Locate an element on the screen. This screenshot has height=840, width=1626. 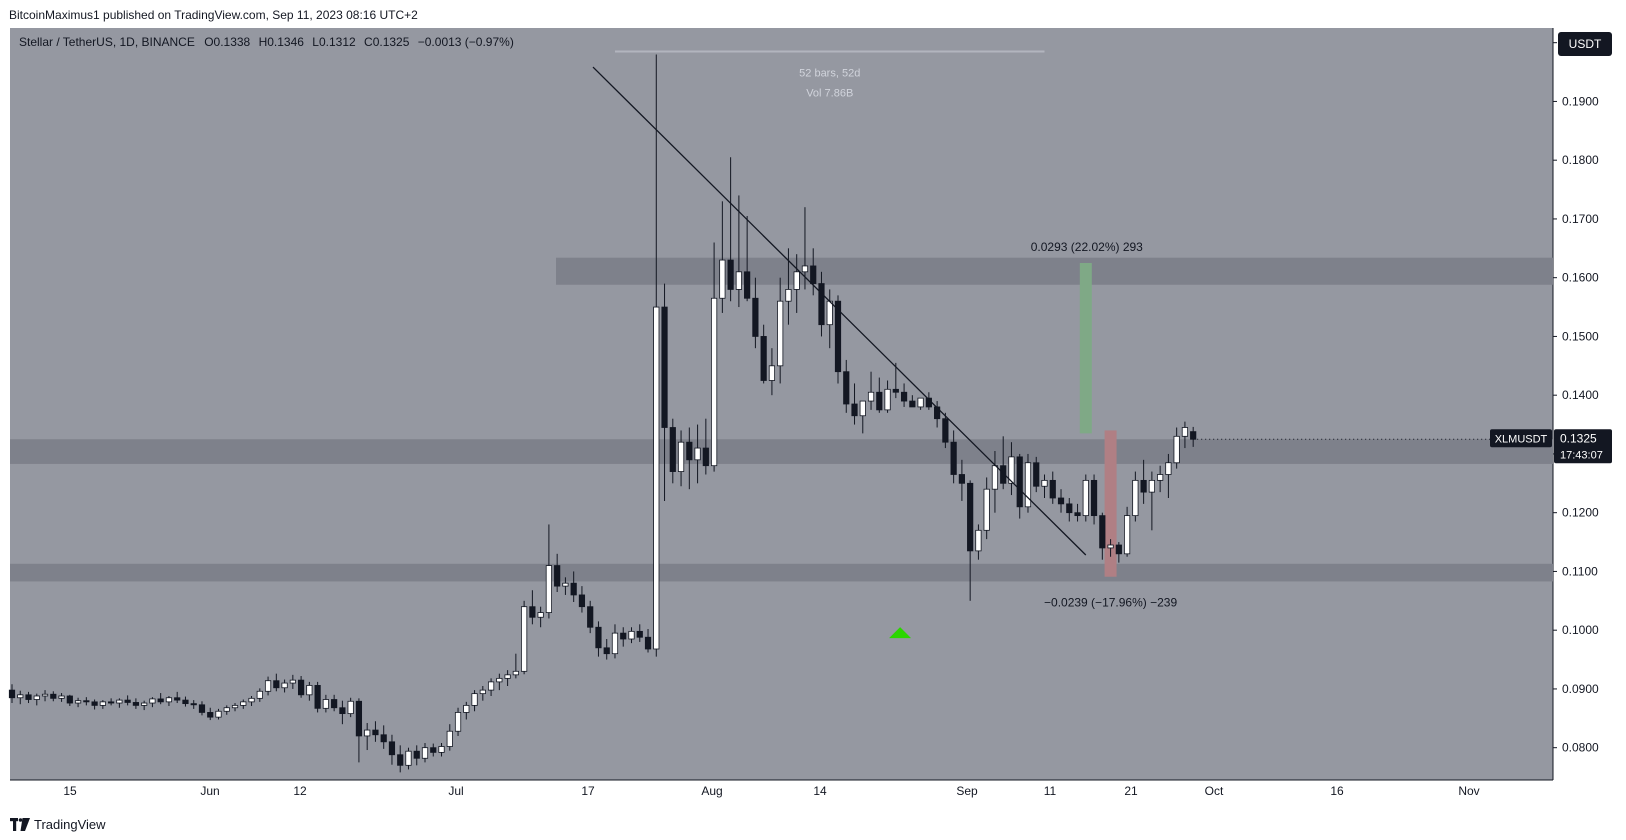
price-axis-panel is located at coordinates (1589, 404).